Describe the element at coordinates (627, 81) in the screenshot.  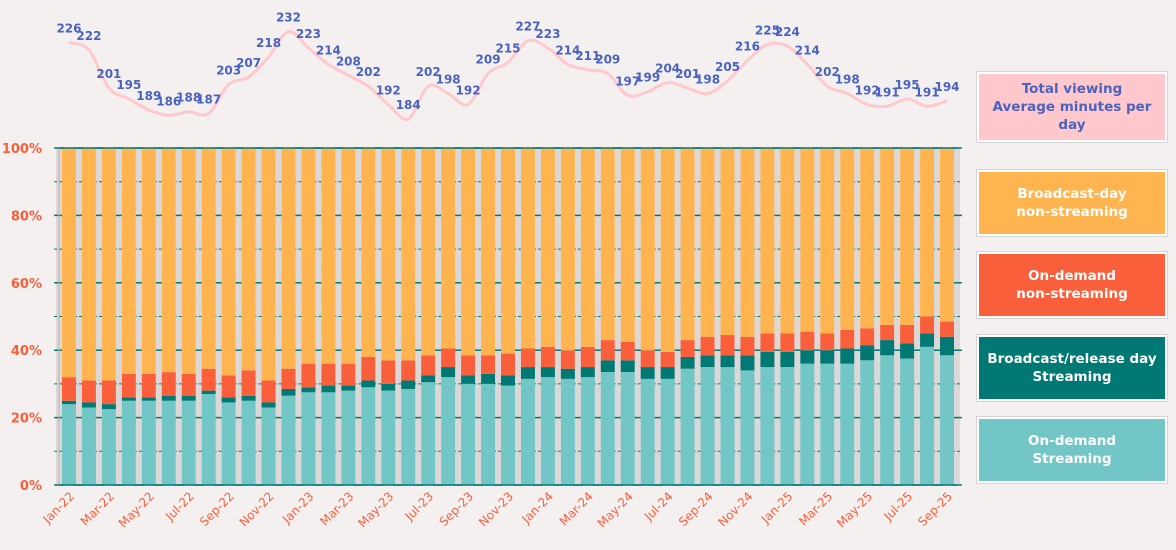
I see `total-viewing-label: 197` at that location.